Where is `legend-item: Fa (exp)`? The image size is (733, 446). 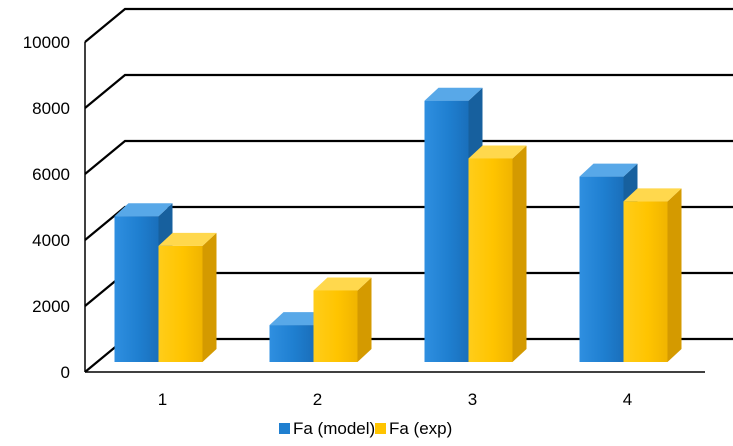
legend-item: Fa (exp) is located at coordinates (413, 428).